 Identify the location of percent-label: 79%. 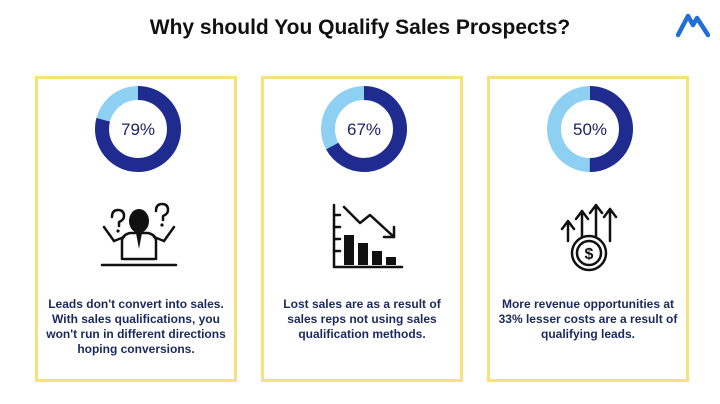
(138, 129).